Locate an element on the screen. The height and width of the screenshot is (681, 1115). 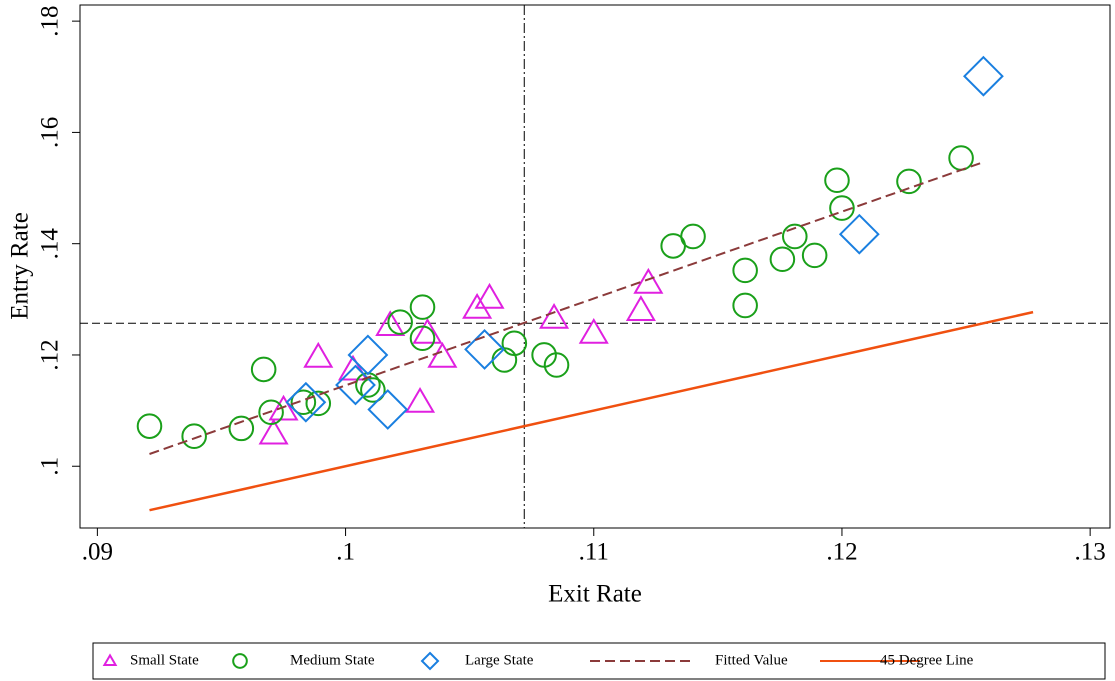
x-tick-label: .09 is located at coordinates (97, 552).